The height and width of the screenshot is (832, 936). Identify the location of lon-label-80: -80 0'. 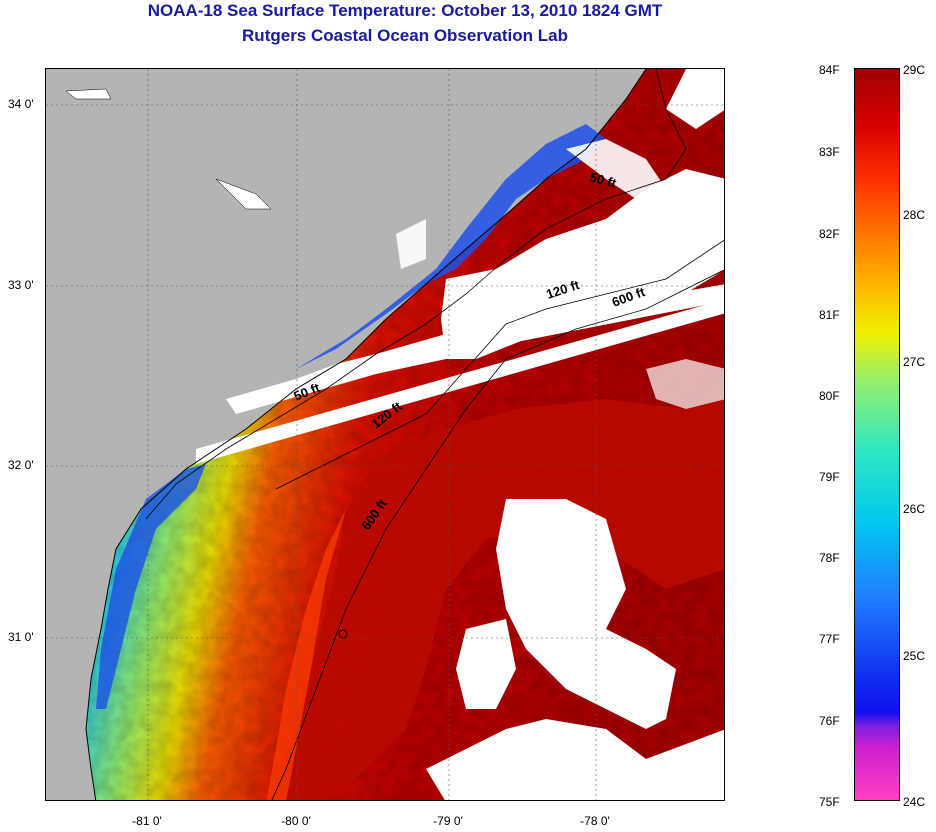
(296, 821).